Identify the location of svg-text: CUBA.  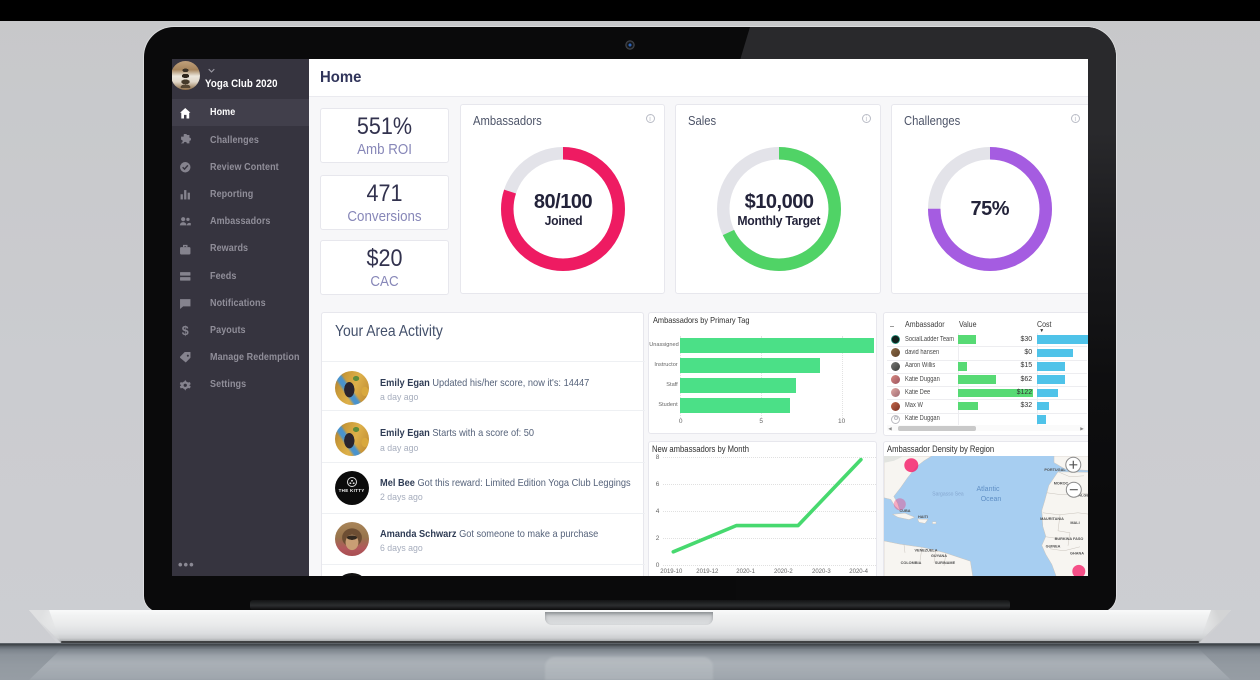
(905, 511).